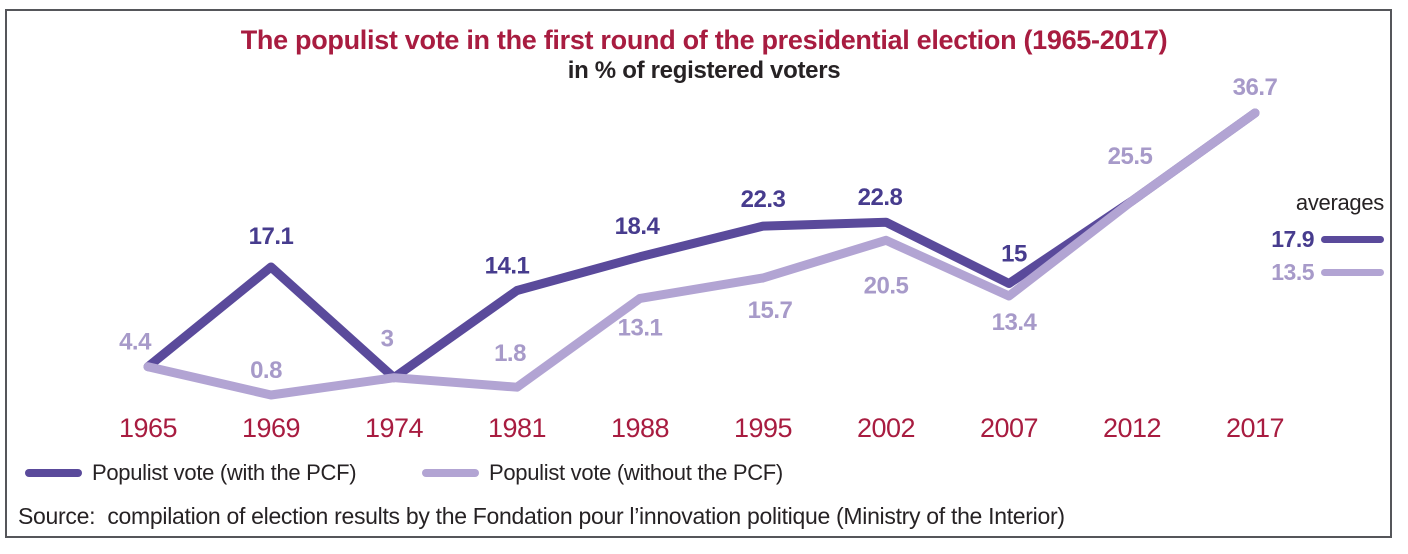 The height and width of the screenshot is (554, 1408). I want to click on average-row-with-pcf: 17.9, so click(1327, 239).